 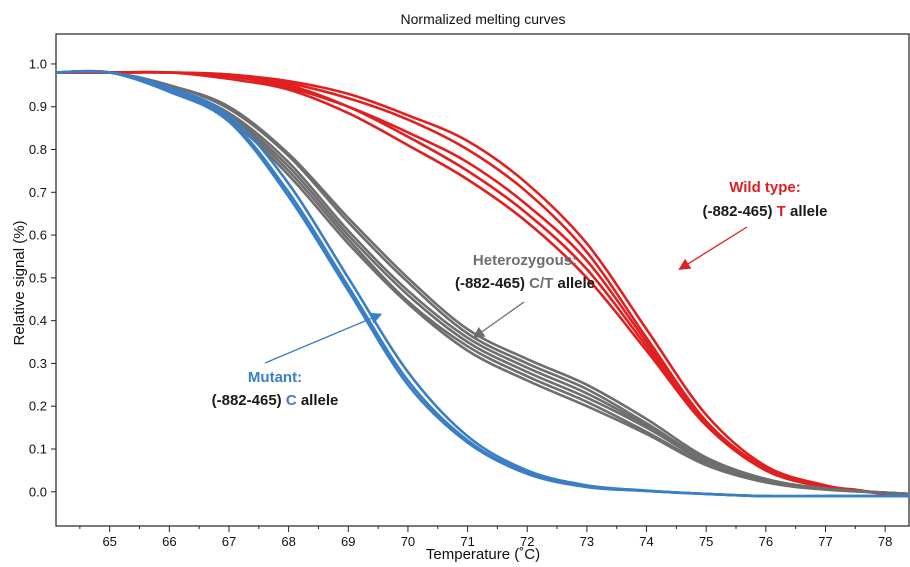 What do you see at coordinates (288, 541) in the screenshot?
I see `x-tick-label: 68` at bounding box center [288, 541].